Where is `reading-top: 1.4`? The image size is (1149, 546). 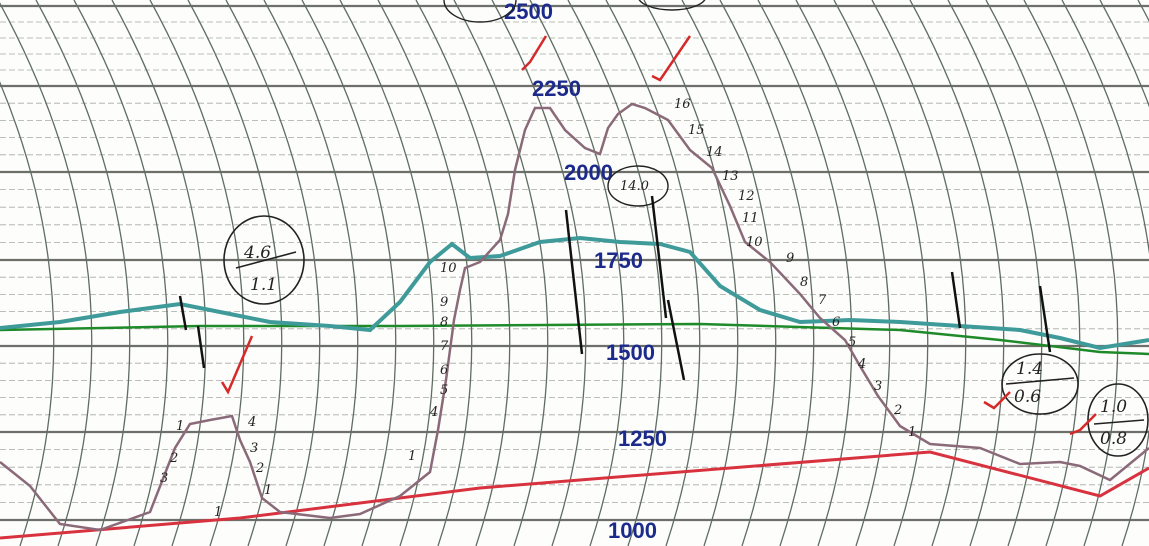 reading-top: 1.4 is located at coordinates (1029, 369).